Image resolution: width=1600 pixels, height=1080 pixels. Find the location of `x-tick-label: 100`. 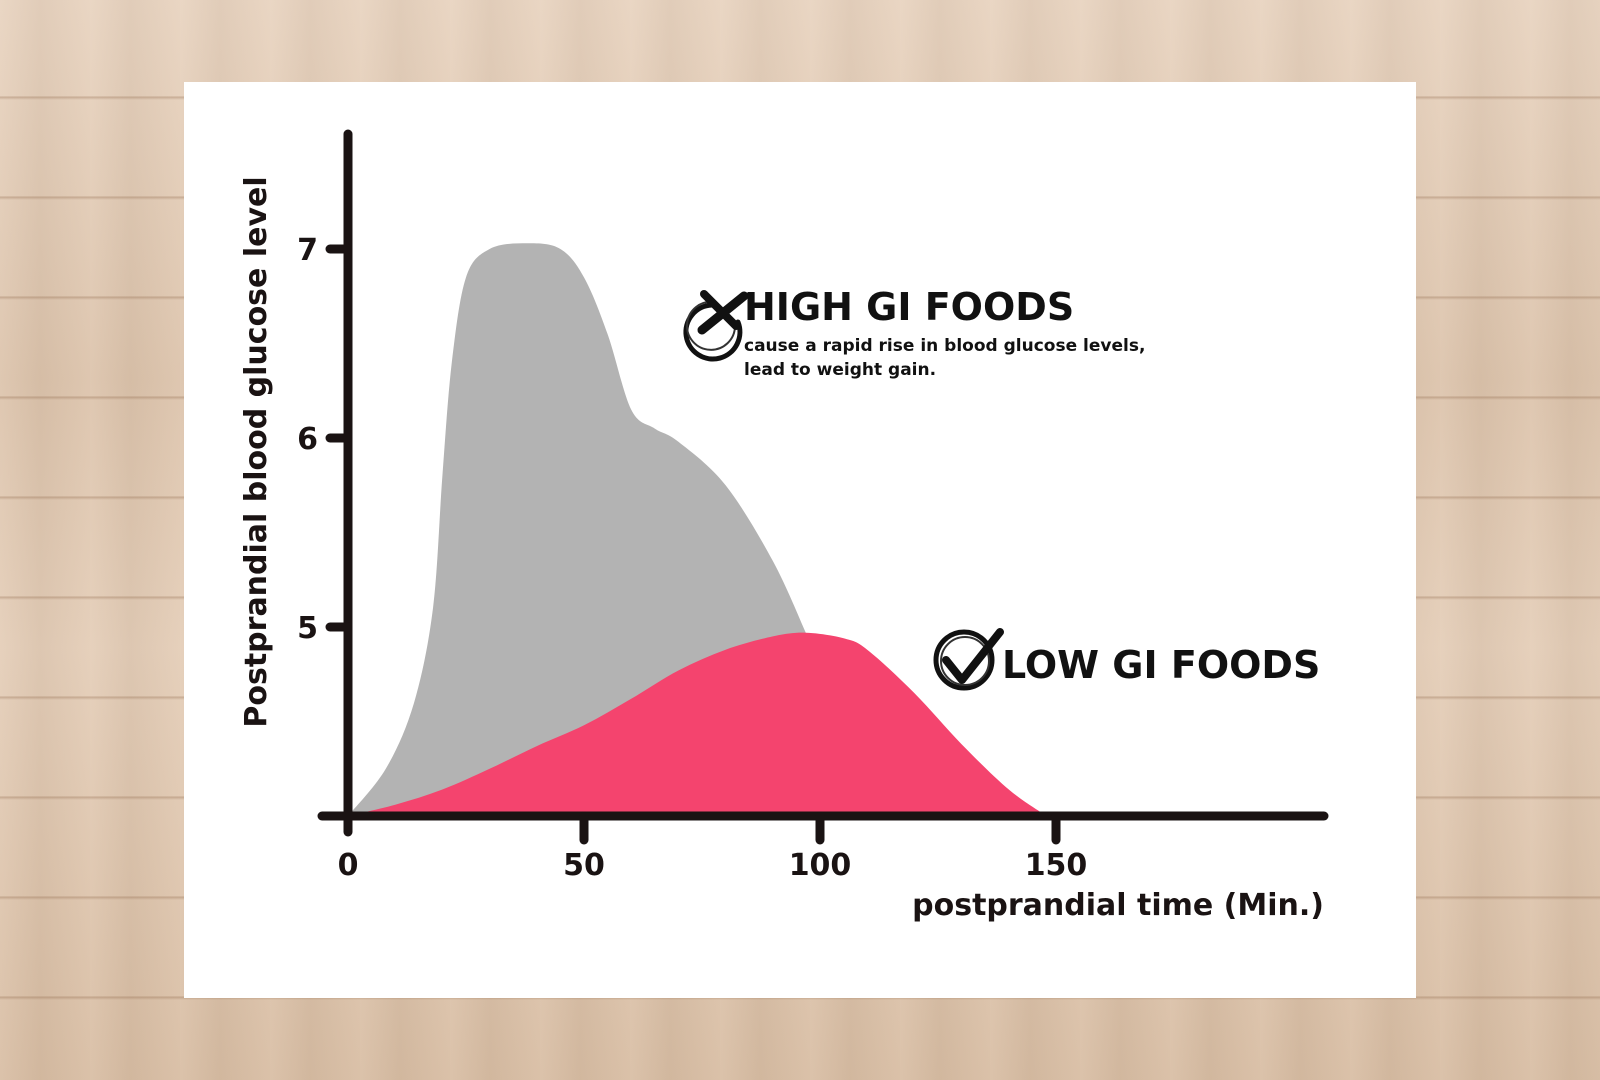

x-tick-label: 100 is located at coordinates (820, 865).